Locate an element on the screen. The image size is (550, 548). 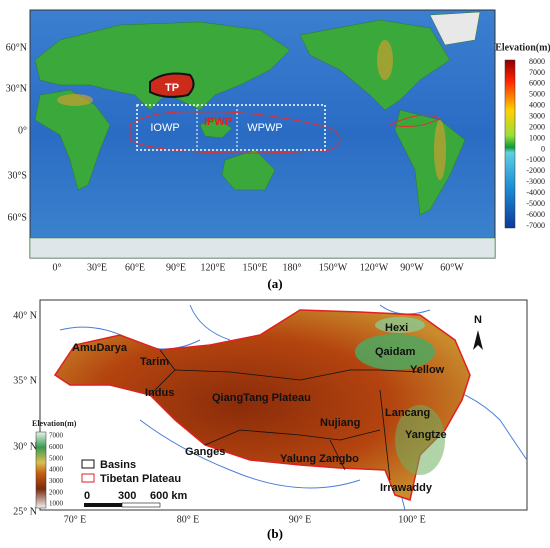
lon-label: 100° E is located at coordinates (412, 519).